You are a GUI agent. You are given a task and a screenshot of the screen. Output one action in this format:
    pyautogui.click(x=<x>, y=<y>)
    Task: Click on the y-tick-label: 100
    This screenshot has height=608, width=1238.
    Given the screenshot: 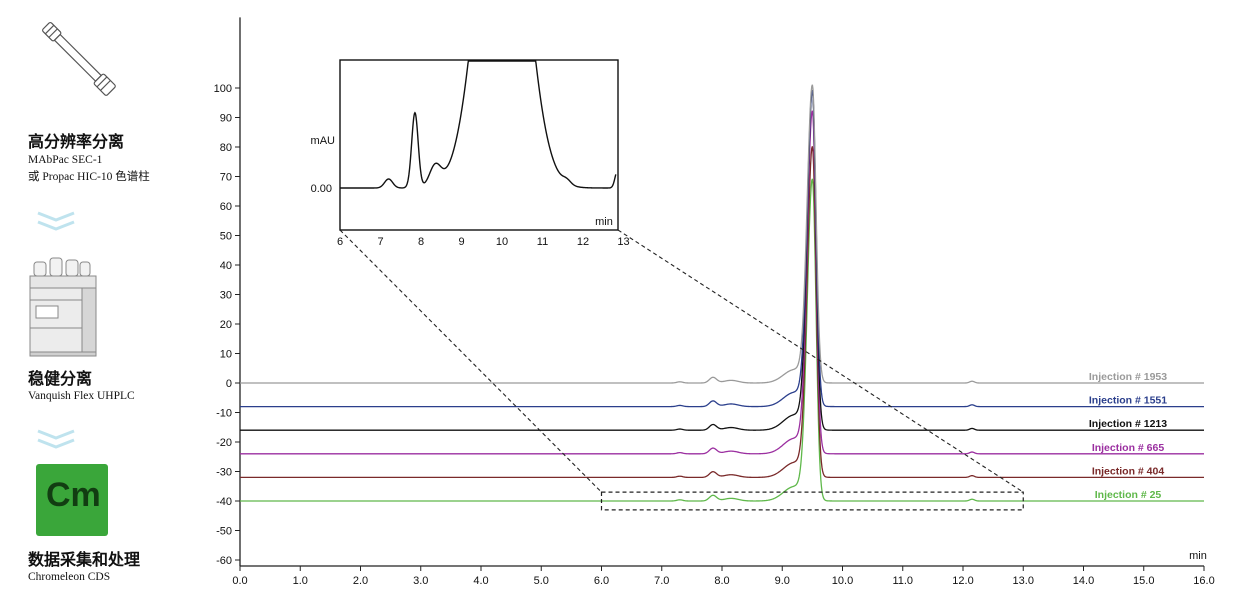 What is the action you would take?
    pyautogui.click(x=223, y=89)
    